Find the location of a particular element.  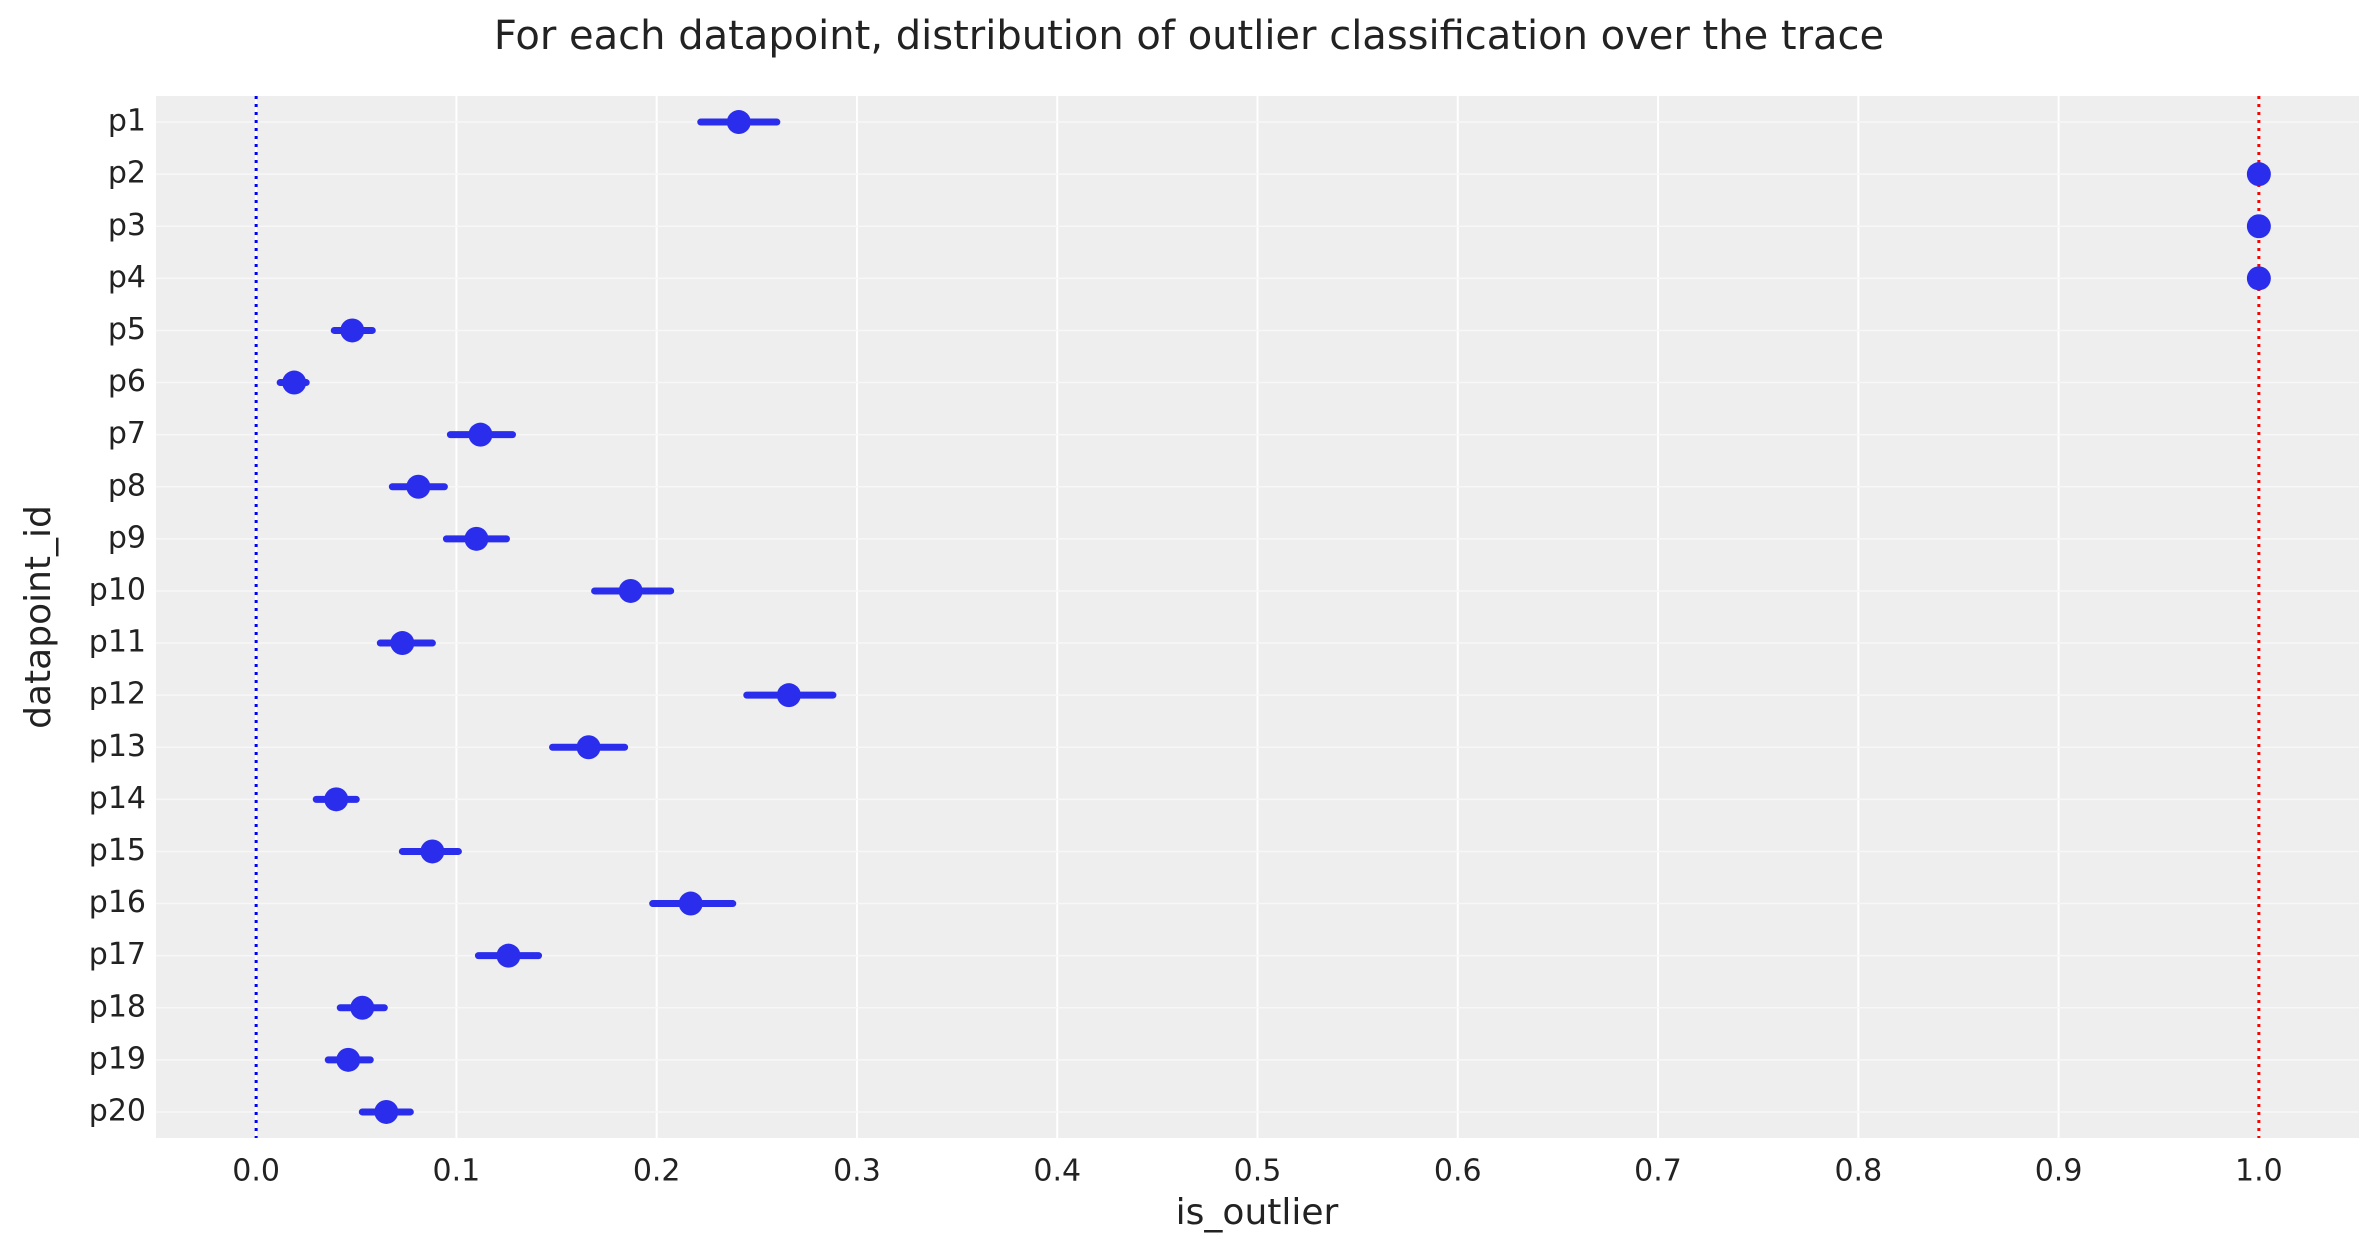

x-axis-label: is_outlier is located at coordinates (1257, 1212).